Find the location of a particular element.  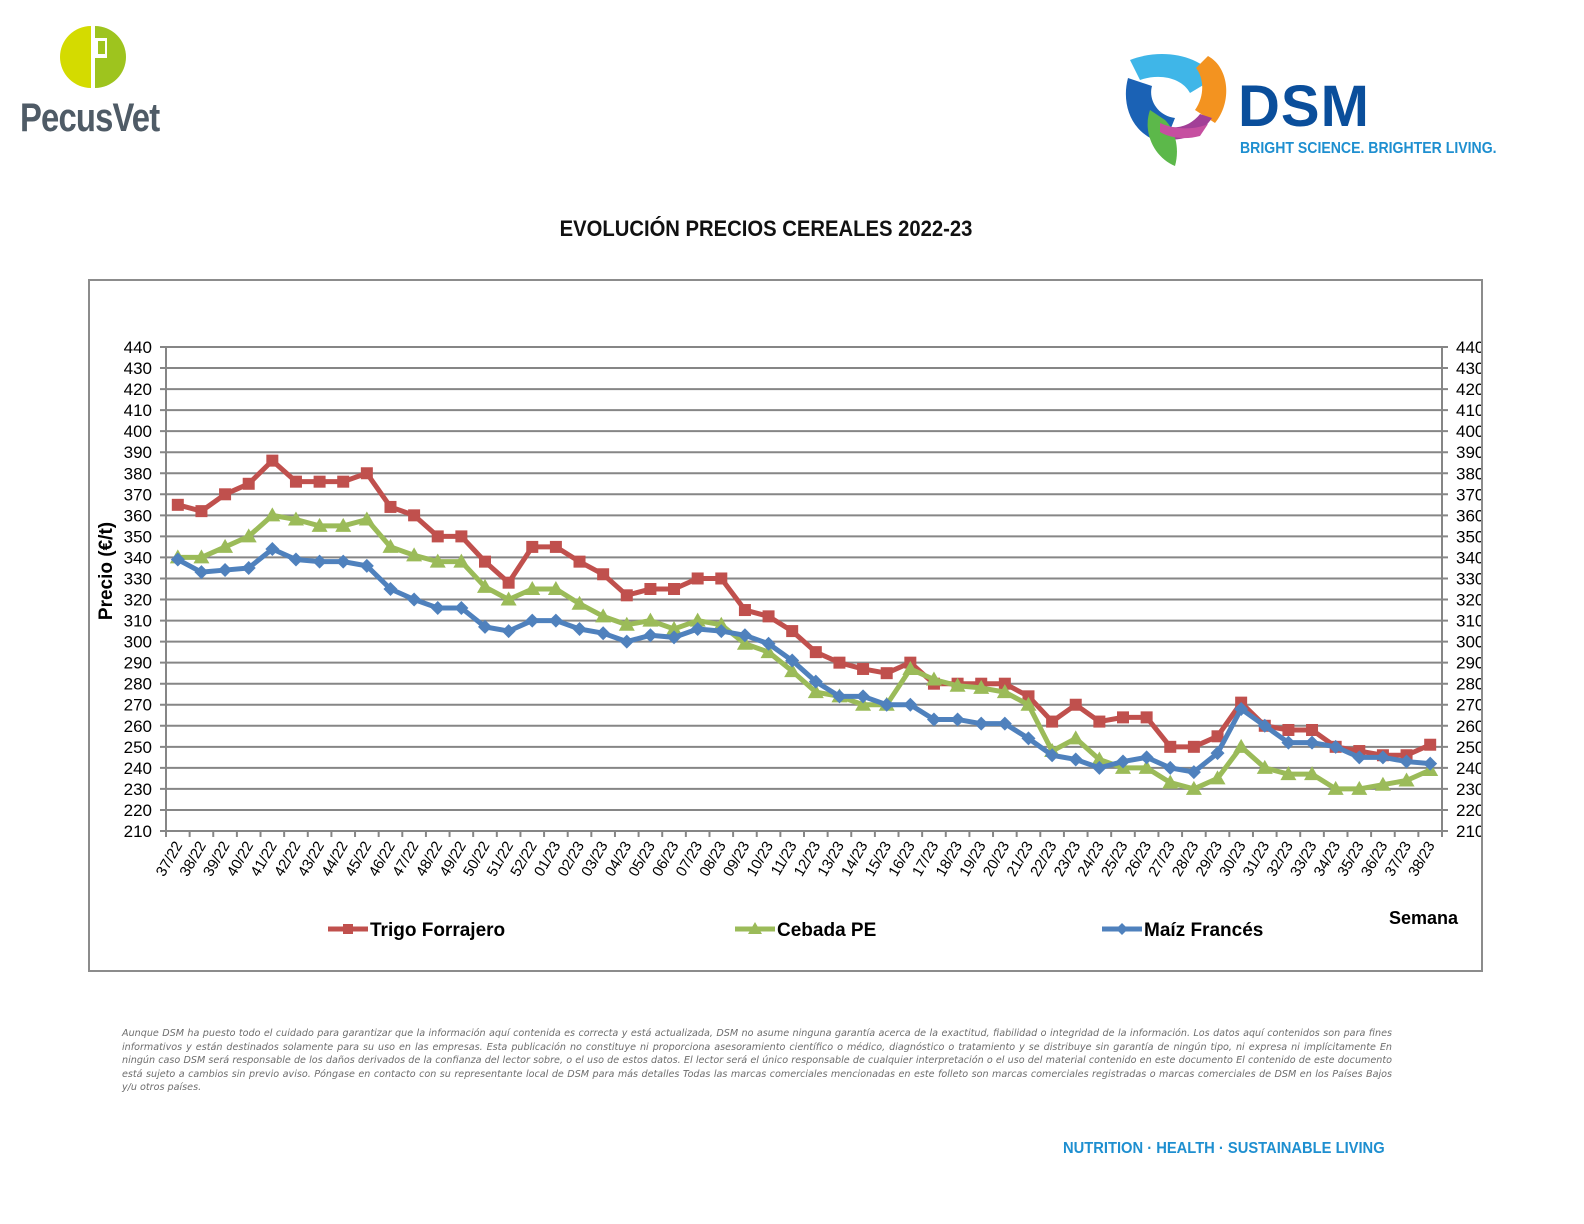

y-tick-label-right: 420 is located at coordinates (1468, 389).